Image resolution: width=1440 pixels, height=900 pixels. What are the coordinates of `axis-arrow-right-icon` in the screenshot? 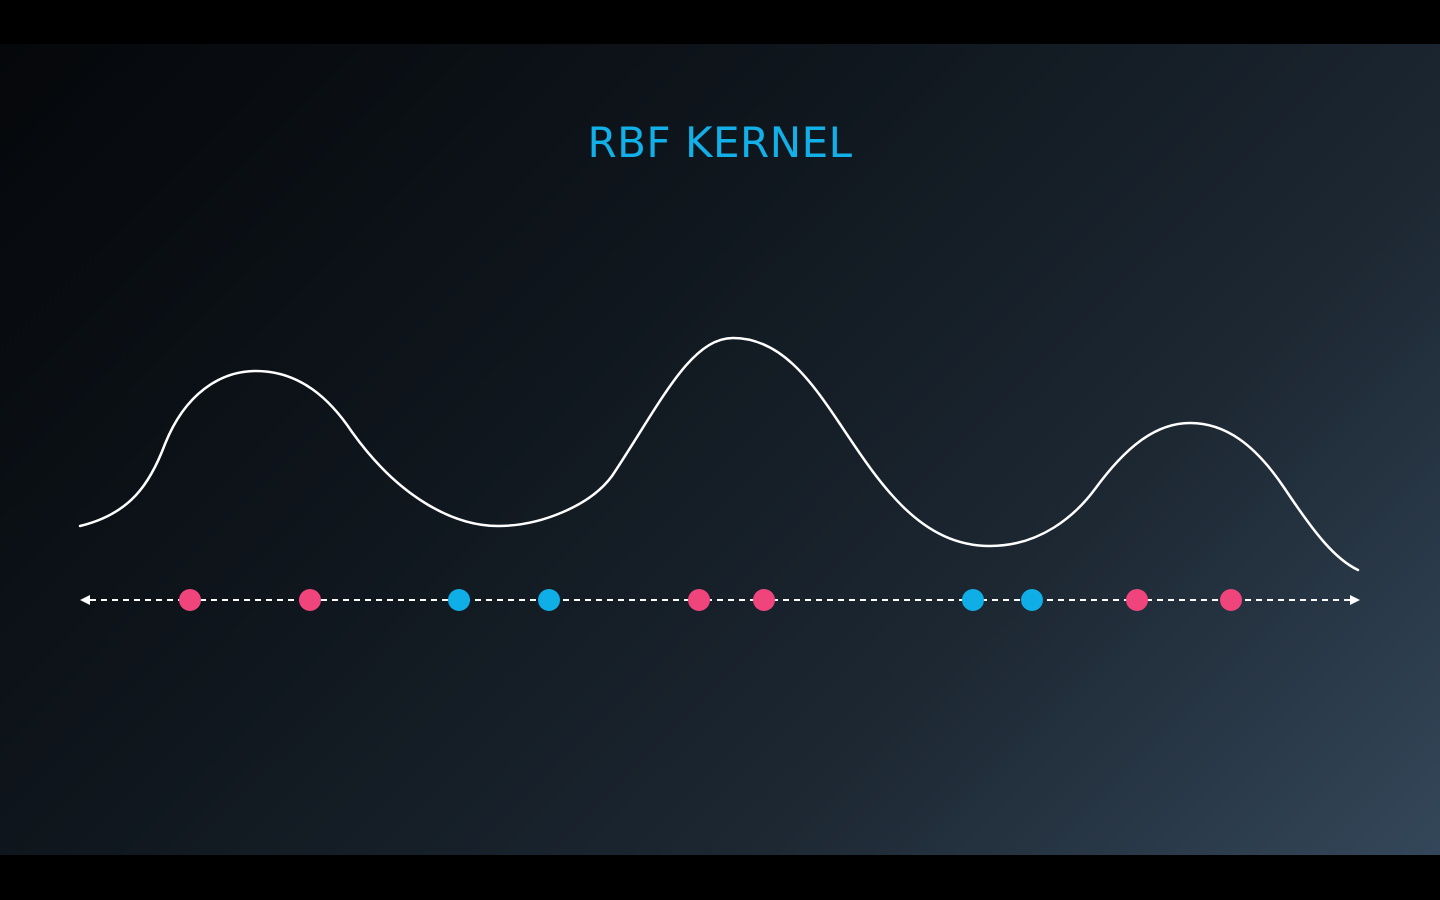 It's located at (1355, 600).